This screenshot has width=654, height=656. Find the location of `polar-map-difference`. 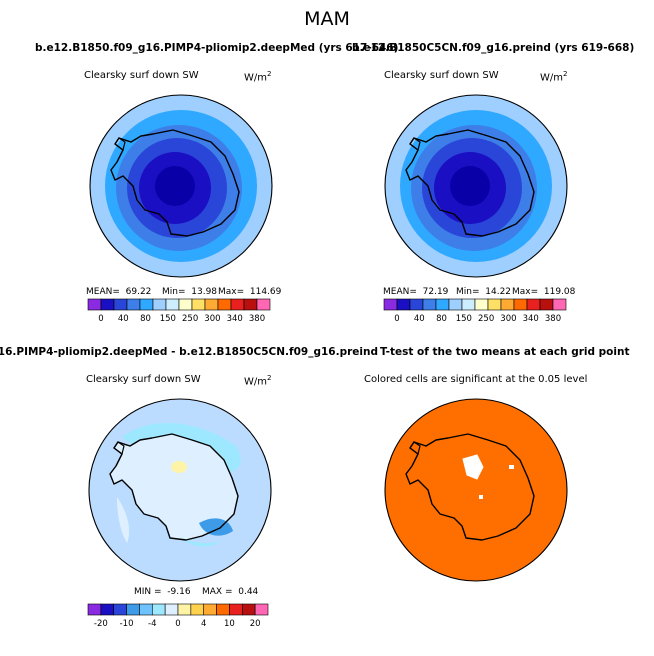

polar-map-difference is located at coordinates (180, 490).